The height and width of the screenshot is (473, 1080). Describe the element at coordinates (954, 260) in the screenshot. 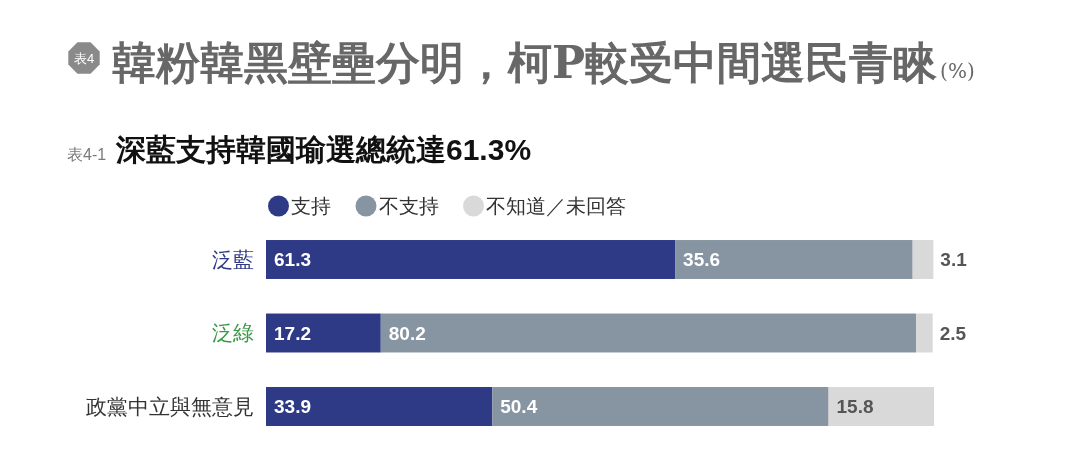

I see `data-label: 3.1` at that location.